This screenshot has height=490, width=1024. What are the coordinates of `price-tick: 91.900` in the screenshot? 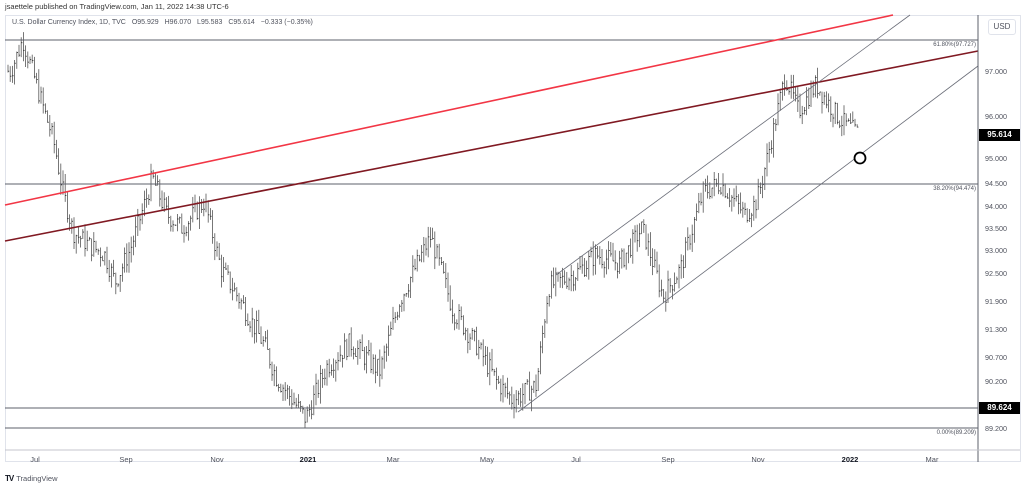 It's located at (996, 301).